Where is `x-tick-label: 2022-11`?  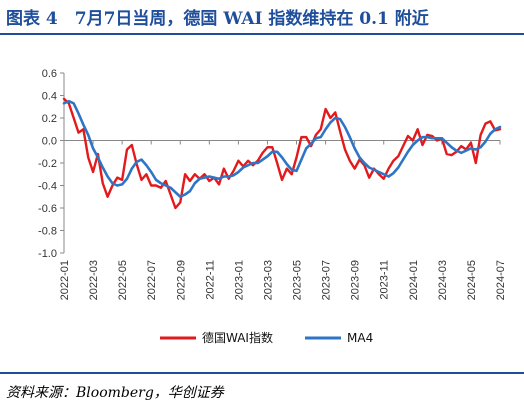 x-tick-label: 2022-11 is located at coordinates (210, 280).